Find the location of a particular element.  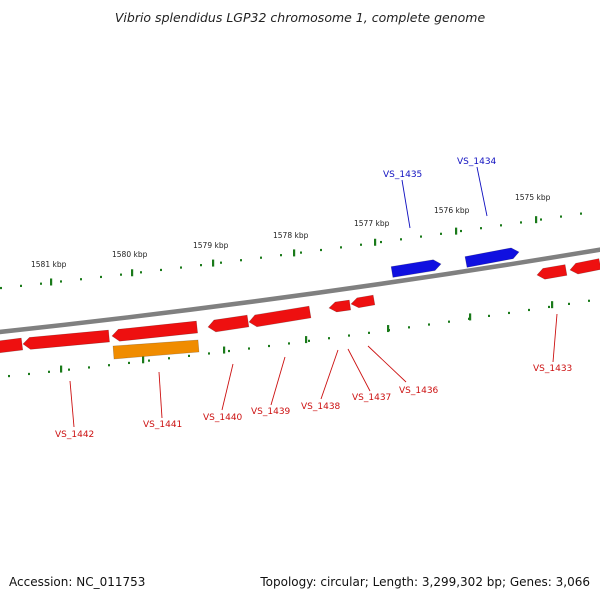

gene-label-vs-1434: VS_1434 is located at coordinates (477, 162).